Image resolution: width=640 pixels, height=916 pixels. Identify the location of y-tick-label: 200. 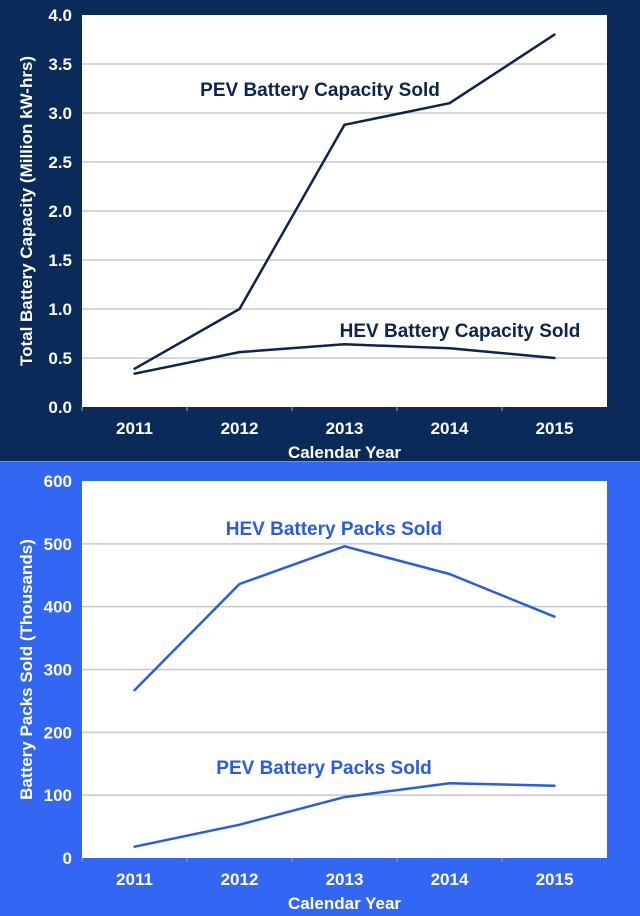
(58, 732).